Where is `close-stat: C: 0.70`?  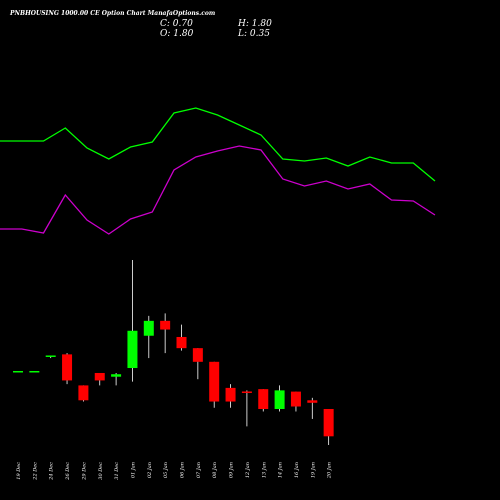 close-stat: C: 0.70 is located at coordinates (176, 24).